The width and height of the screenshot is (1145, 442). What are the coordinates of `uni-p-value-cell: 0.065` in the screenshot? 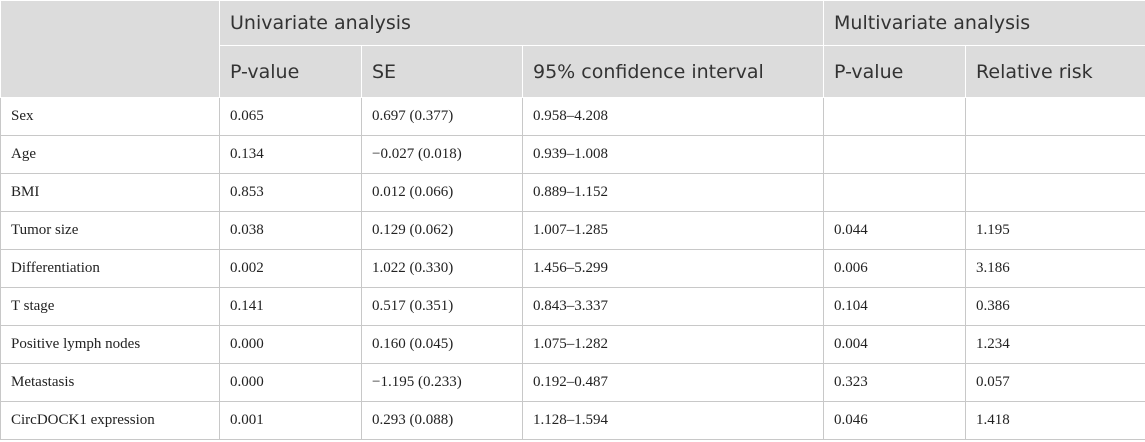 It's located at (290, 116).